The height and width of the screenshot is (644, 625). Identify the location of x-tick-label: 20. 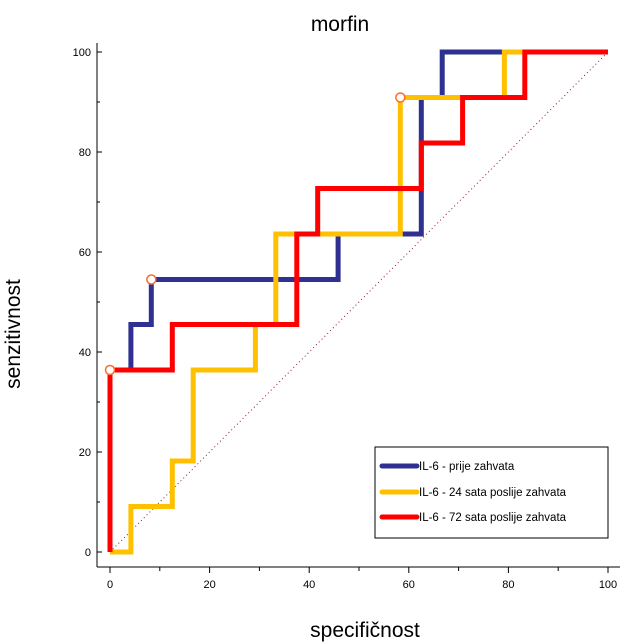
(209, 585).